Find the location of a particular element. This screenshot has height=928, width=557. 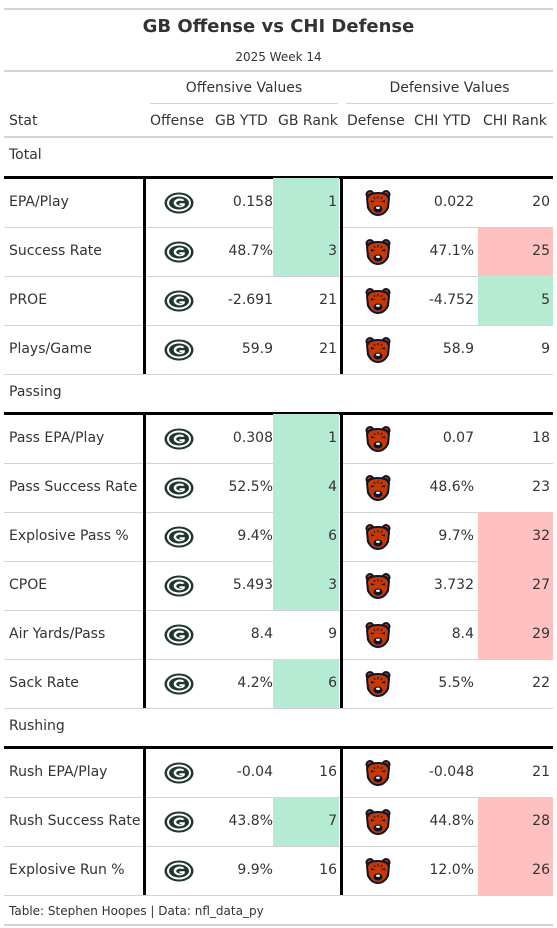

column-header-offense: Offense is located at coordinates (177, 121).